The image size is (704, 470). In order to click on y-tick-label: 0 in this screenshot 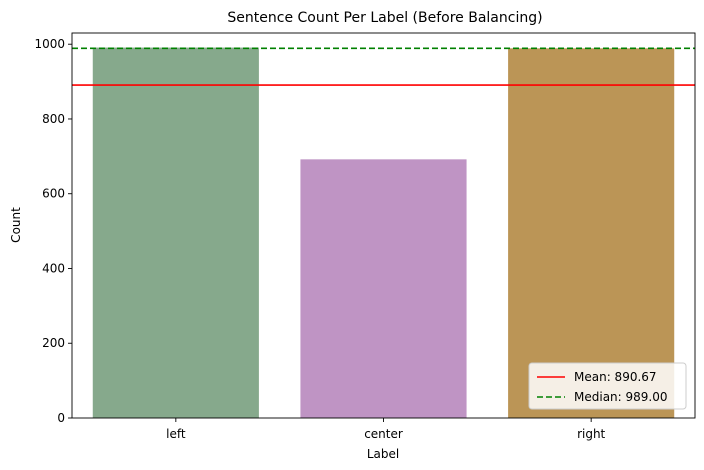, I will do `click(61, 418)`.